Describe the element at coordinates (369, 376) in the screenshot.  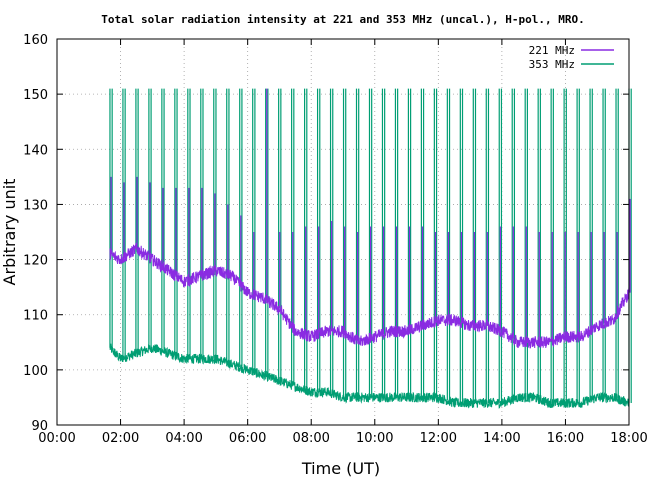
I see `series-353-baseline` at that location.